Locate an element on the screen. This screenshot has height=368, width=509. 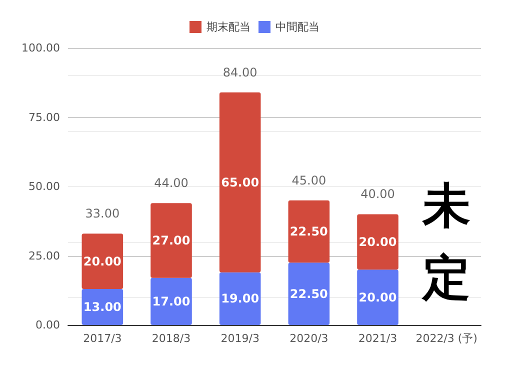
total-label: 44.00 is located at coordinates (171, 183).